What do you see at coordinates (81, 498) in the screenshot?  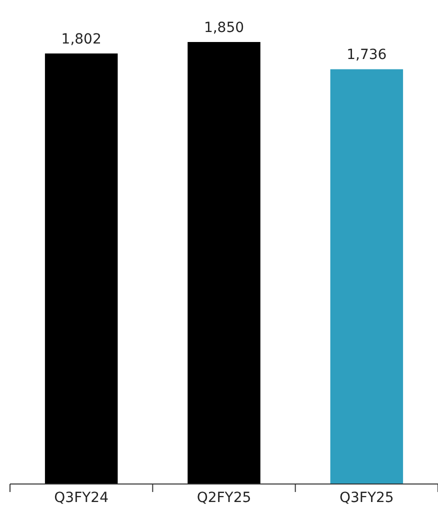 I see `x-tick-label: Q3FY24` at bounding box center [81, 498].